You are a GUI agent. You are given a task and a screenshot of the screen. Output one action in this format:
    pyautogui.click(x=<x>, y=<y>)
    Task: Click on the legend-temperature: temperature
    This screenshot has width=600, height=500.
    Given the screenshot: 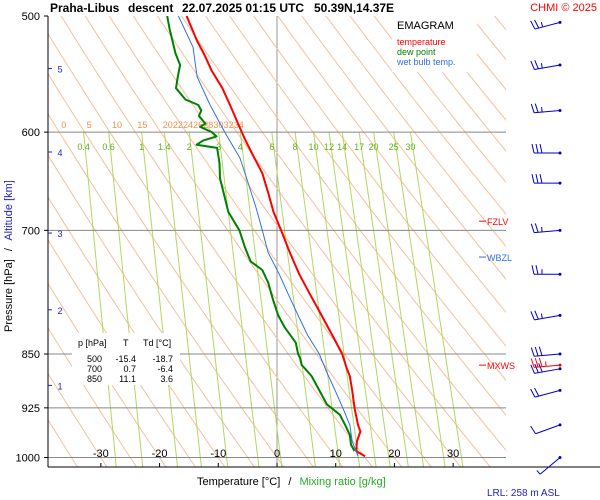 What is the action you would take?
    pyautogui.click(x=421, y=42)
    